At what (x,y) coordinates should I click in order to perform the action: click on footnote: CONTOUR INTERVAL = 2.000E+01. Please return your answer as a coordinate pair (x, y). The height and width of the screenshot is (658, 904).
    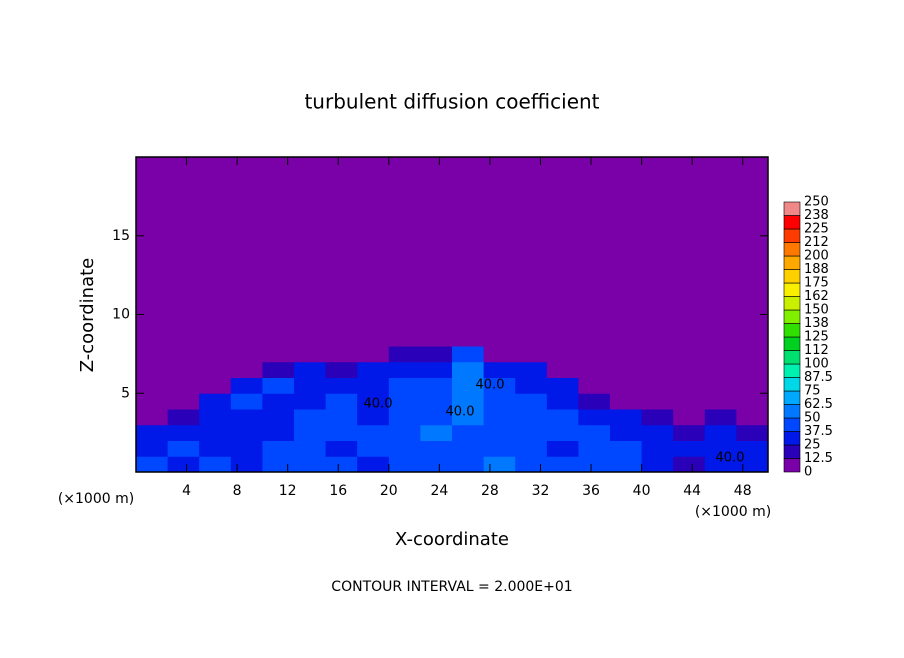
    Looking at the image, I should click on (451, 587).